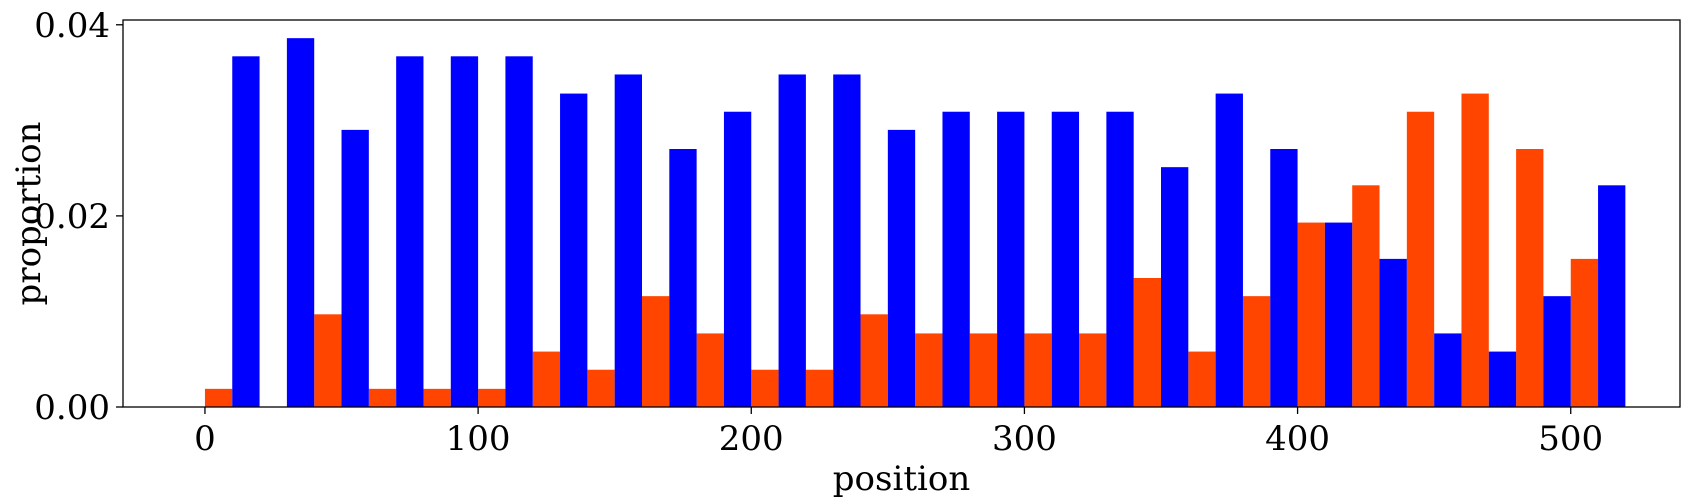  What do you see at coordinates (218, 397) in the screenshot?
I see `bar-series0-bin0` at bounding box center [218, 397].